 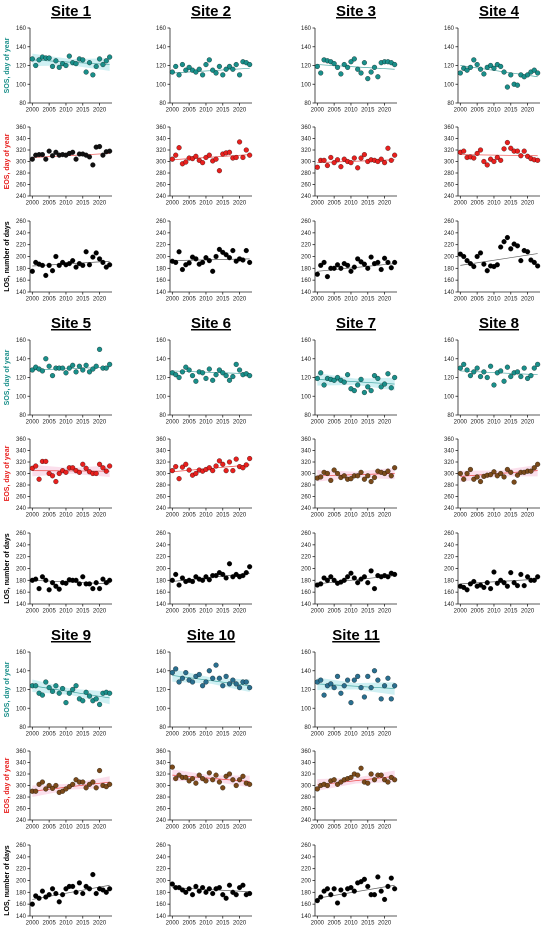 I want to click on y-tick-label: 120, so click(x=21, y=691).